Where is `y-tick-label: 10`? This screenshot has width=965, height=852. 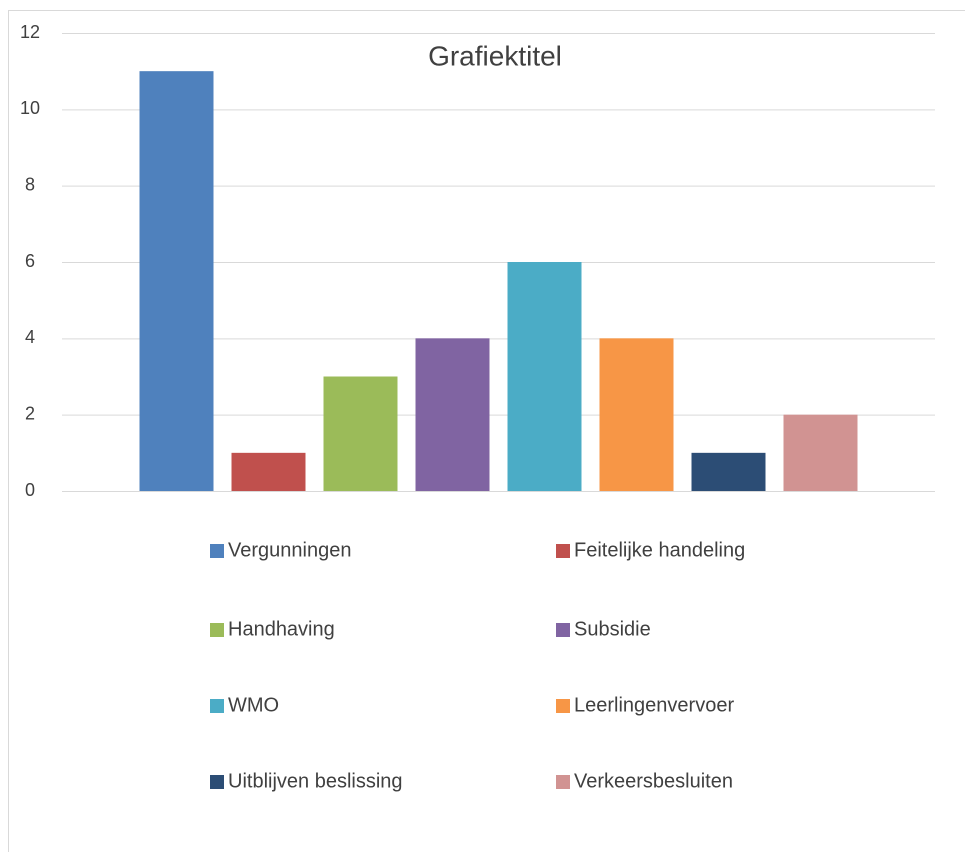 y-tick-label: 10 is located at coordinates (30, 108).